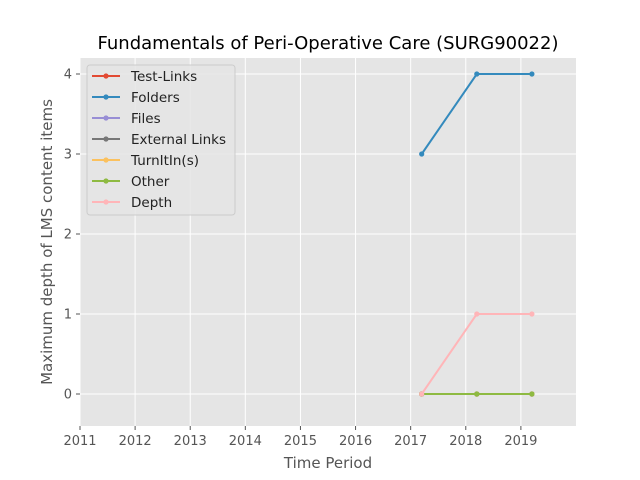 The height and width of the screenshot is (480, 640). What do you see at coordinates (106, 181) in the screenshot?
I see `legend-marker-other` at bounding box center [106, 181].